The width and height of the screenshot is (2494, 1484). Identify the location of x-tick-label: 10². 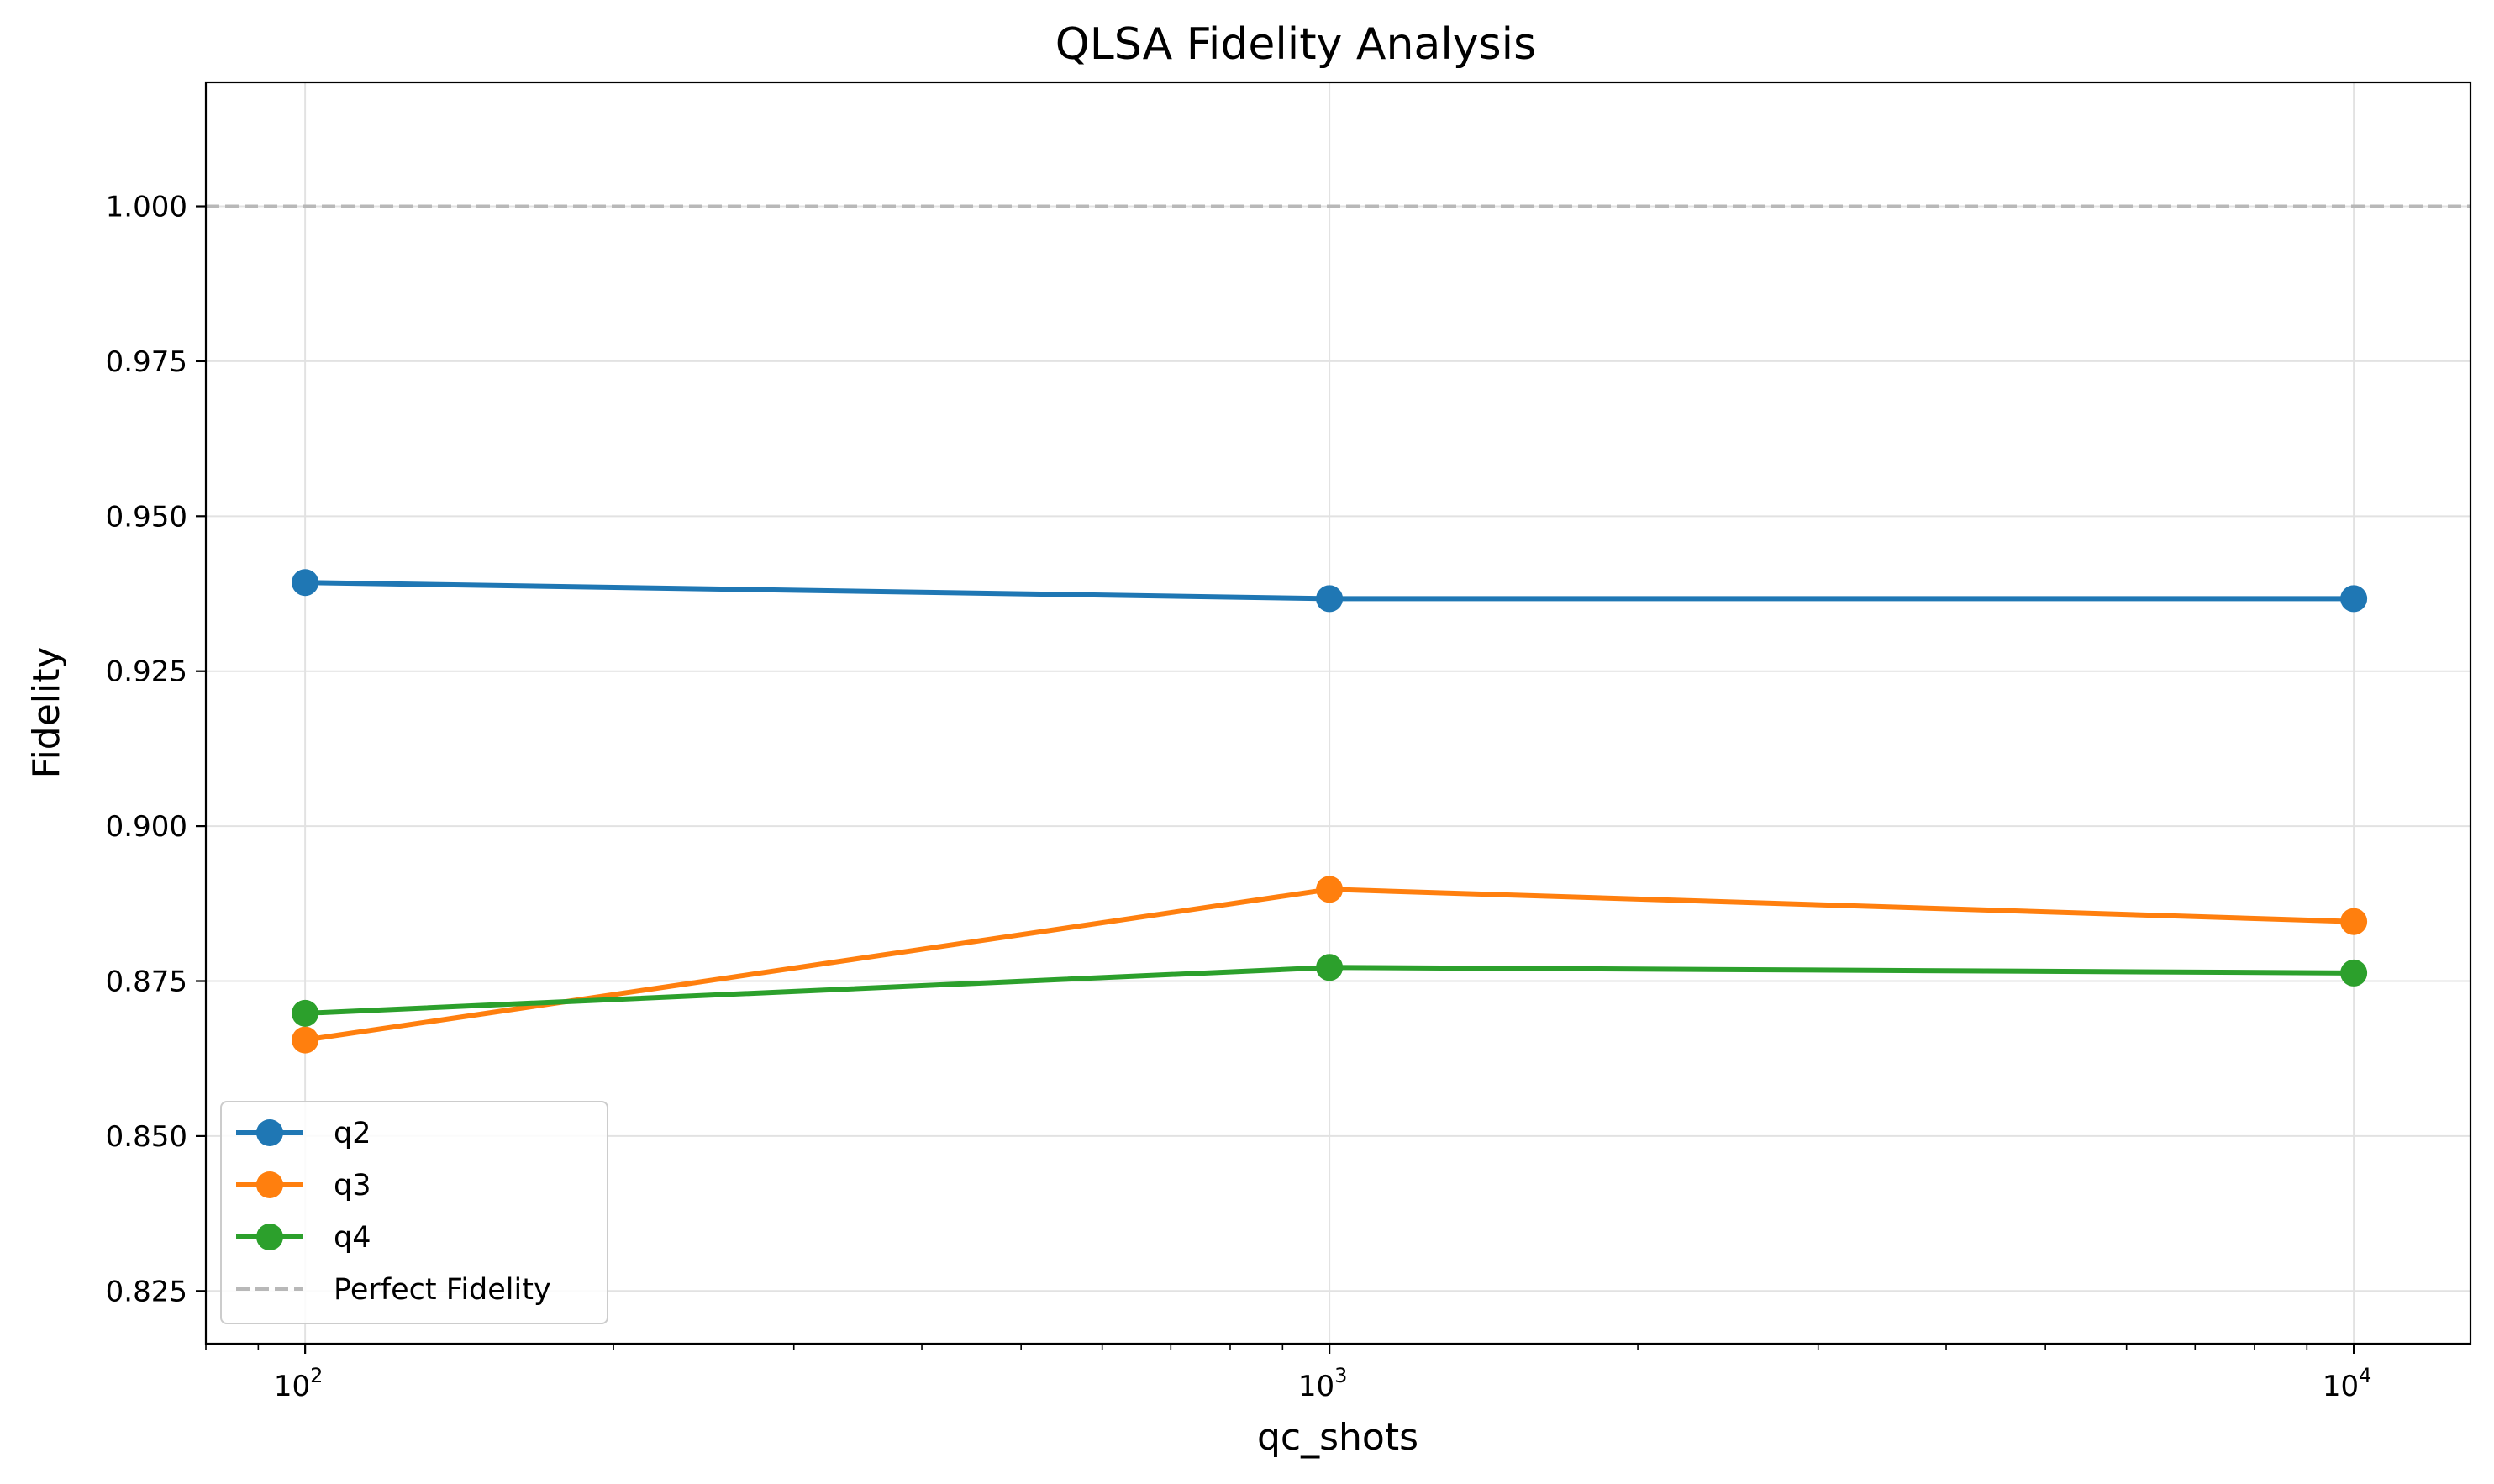
(299, 1383).